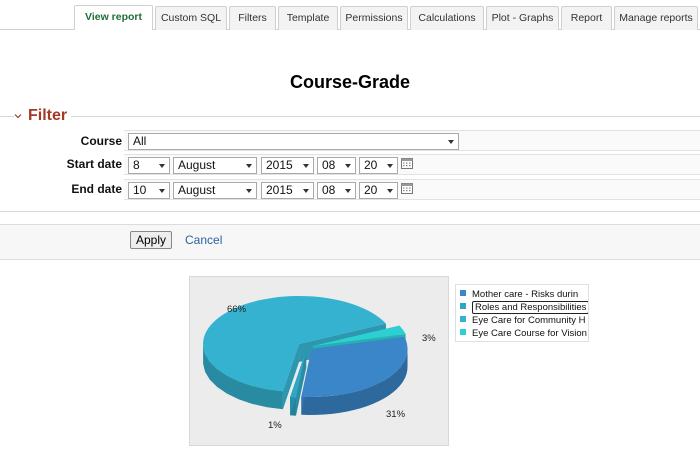 Image resolution: width=700 pixels, height=455 pixels. Describe the element at coordinates (94, 164) in the screenshot. I see `start-date-label: Start date` at that location.